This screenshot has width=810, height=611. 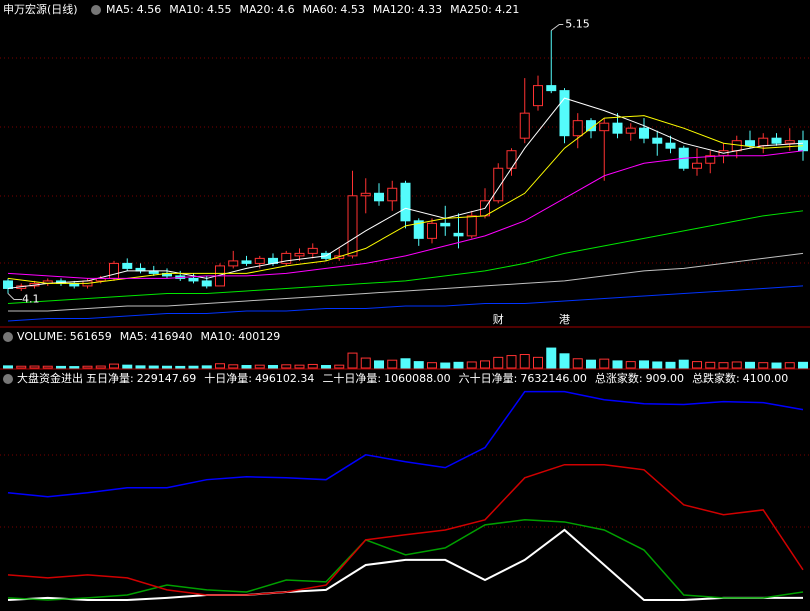 I want to click on legend-label: 五日净量:, so click(x=110, y=378).